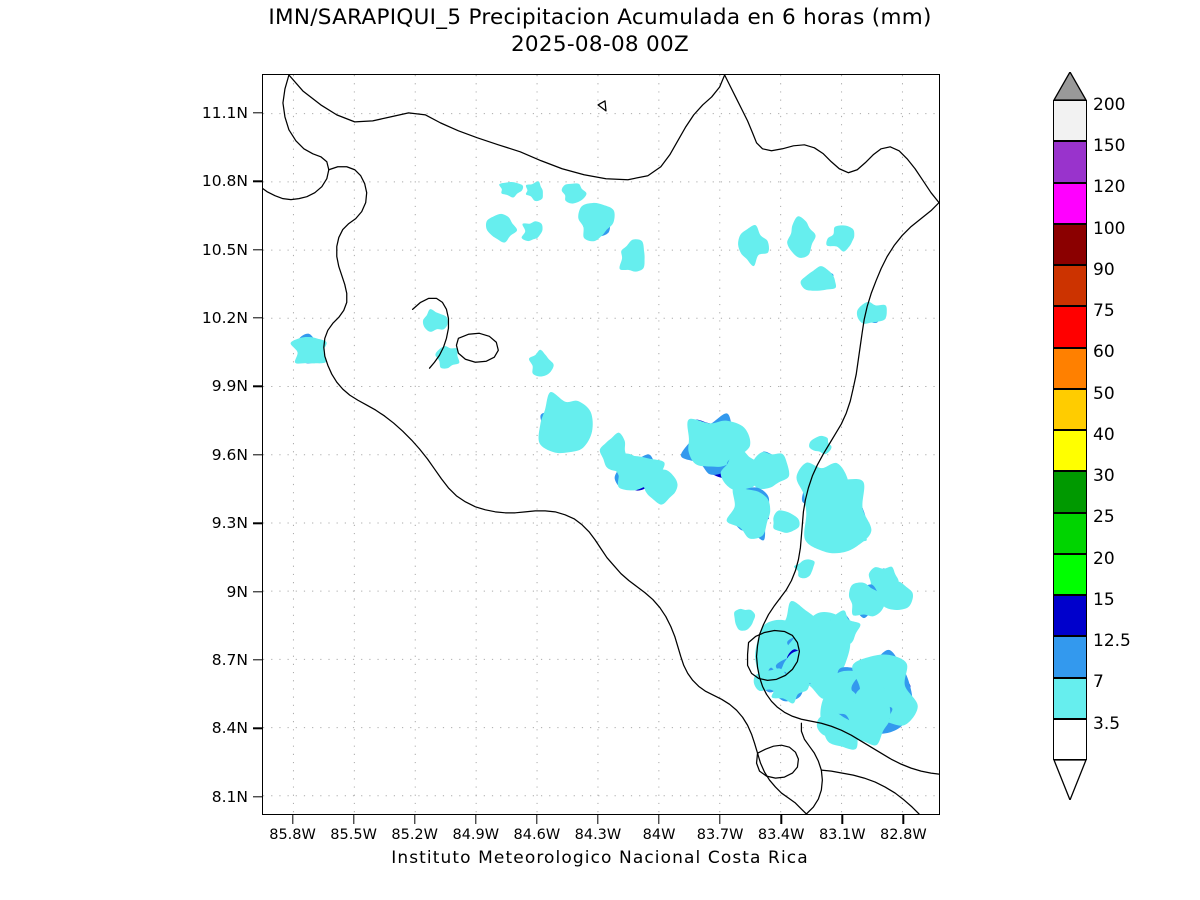  What do you see at coordinates (842, 835) in the screenshot?
I see `x-axis-tick-label: 83.1W` at bounding box center [842, 835].